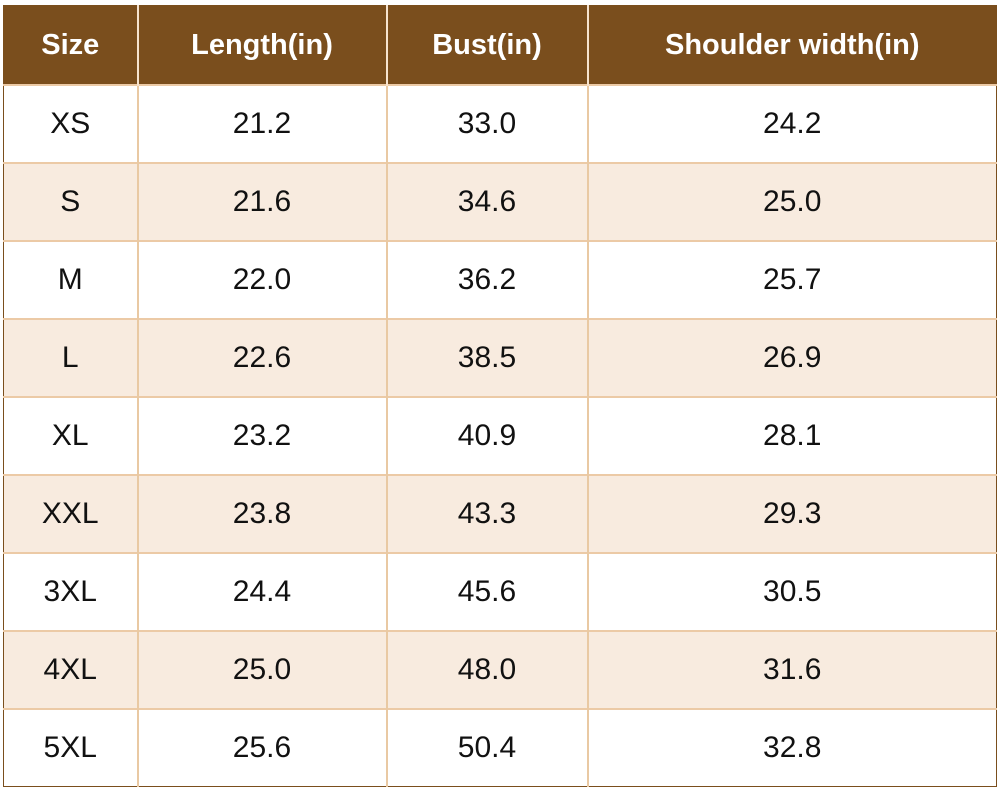 This screenshot has height=787, width=1000. What do you see at coordinates (486, 123) in the screenshot?
I see `bust-cell: 33.0` at bounding box center [486, 123].